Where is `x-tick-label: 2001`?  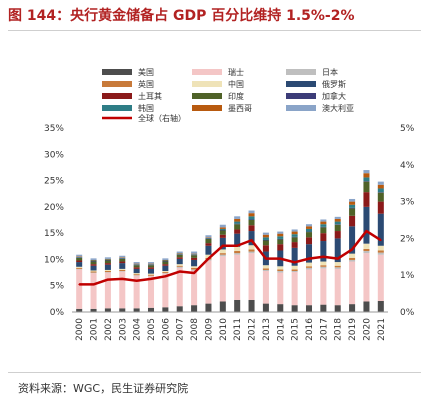 x-tick-label: 2001 is located at coordinates (95, 329).